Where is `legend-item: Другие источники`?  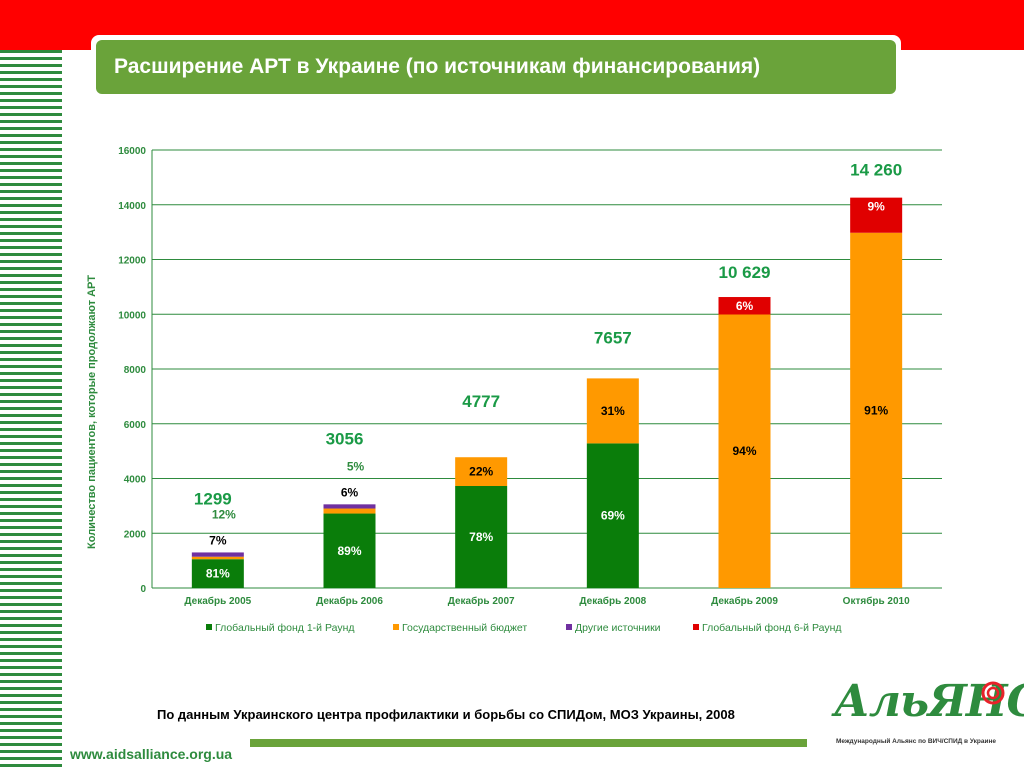 legend-item: Другие источники is located at coordinates (613, 628).